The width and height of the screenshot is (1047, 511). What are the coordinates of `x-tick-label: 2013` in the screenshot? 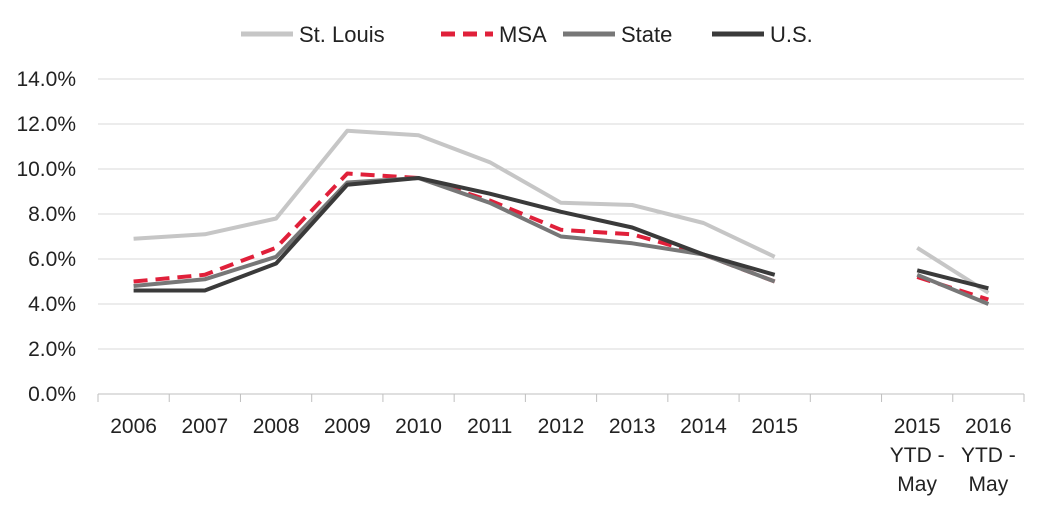 It's located at (632, 426).